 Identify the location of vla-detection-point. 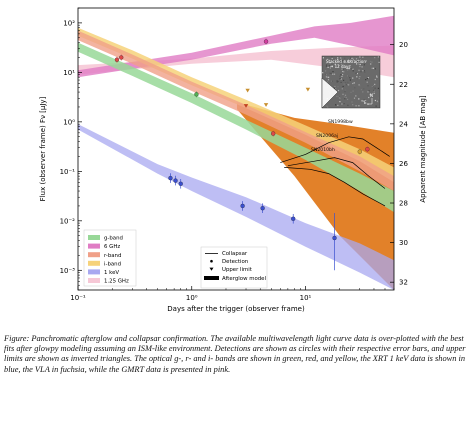
(266, 41).